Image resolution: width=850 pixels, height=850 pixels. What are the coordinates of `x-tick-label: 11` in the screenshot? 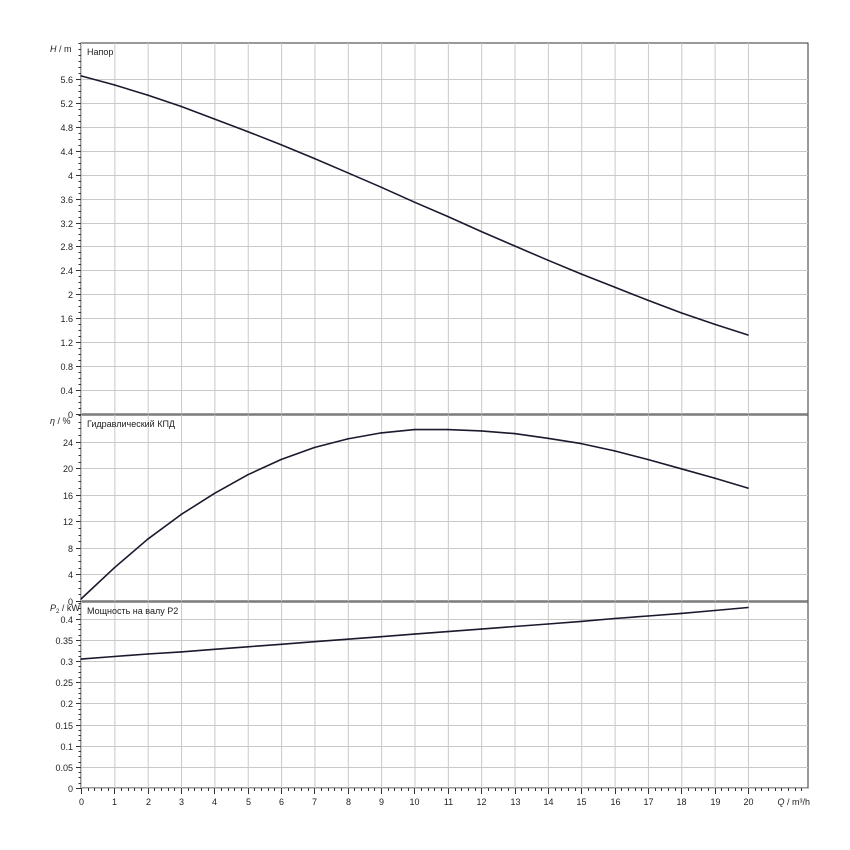 It's located at (448, 802).